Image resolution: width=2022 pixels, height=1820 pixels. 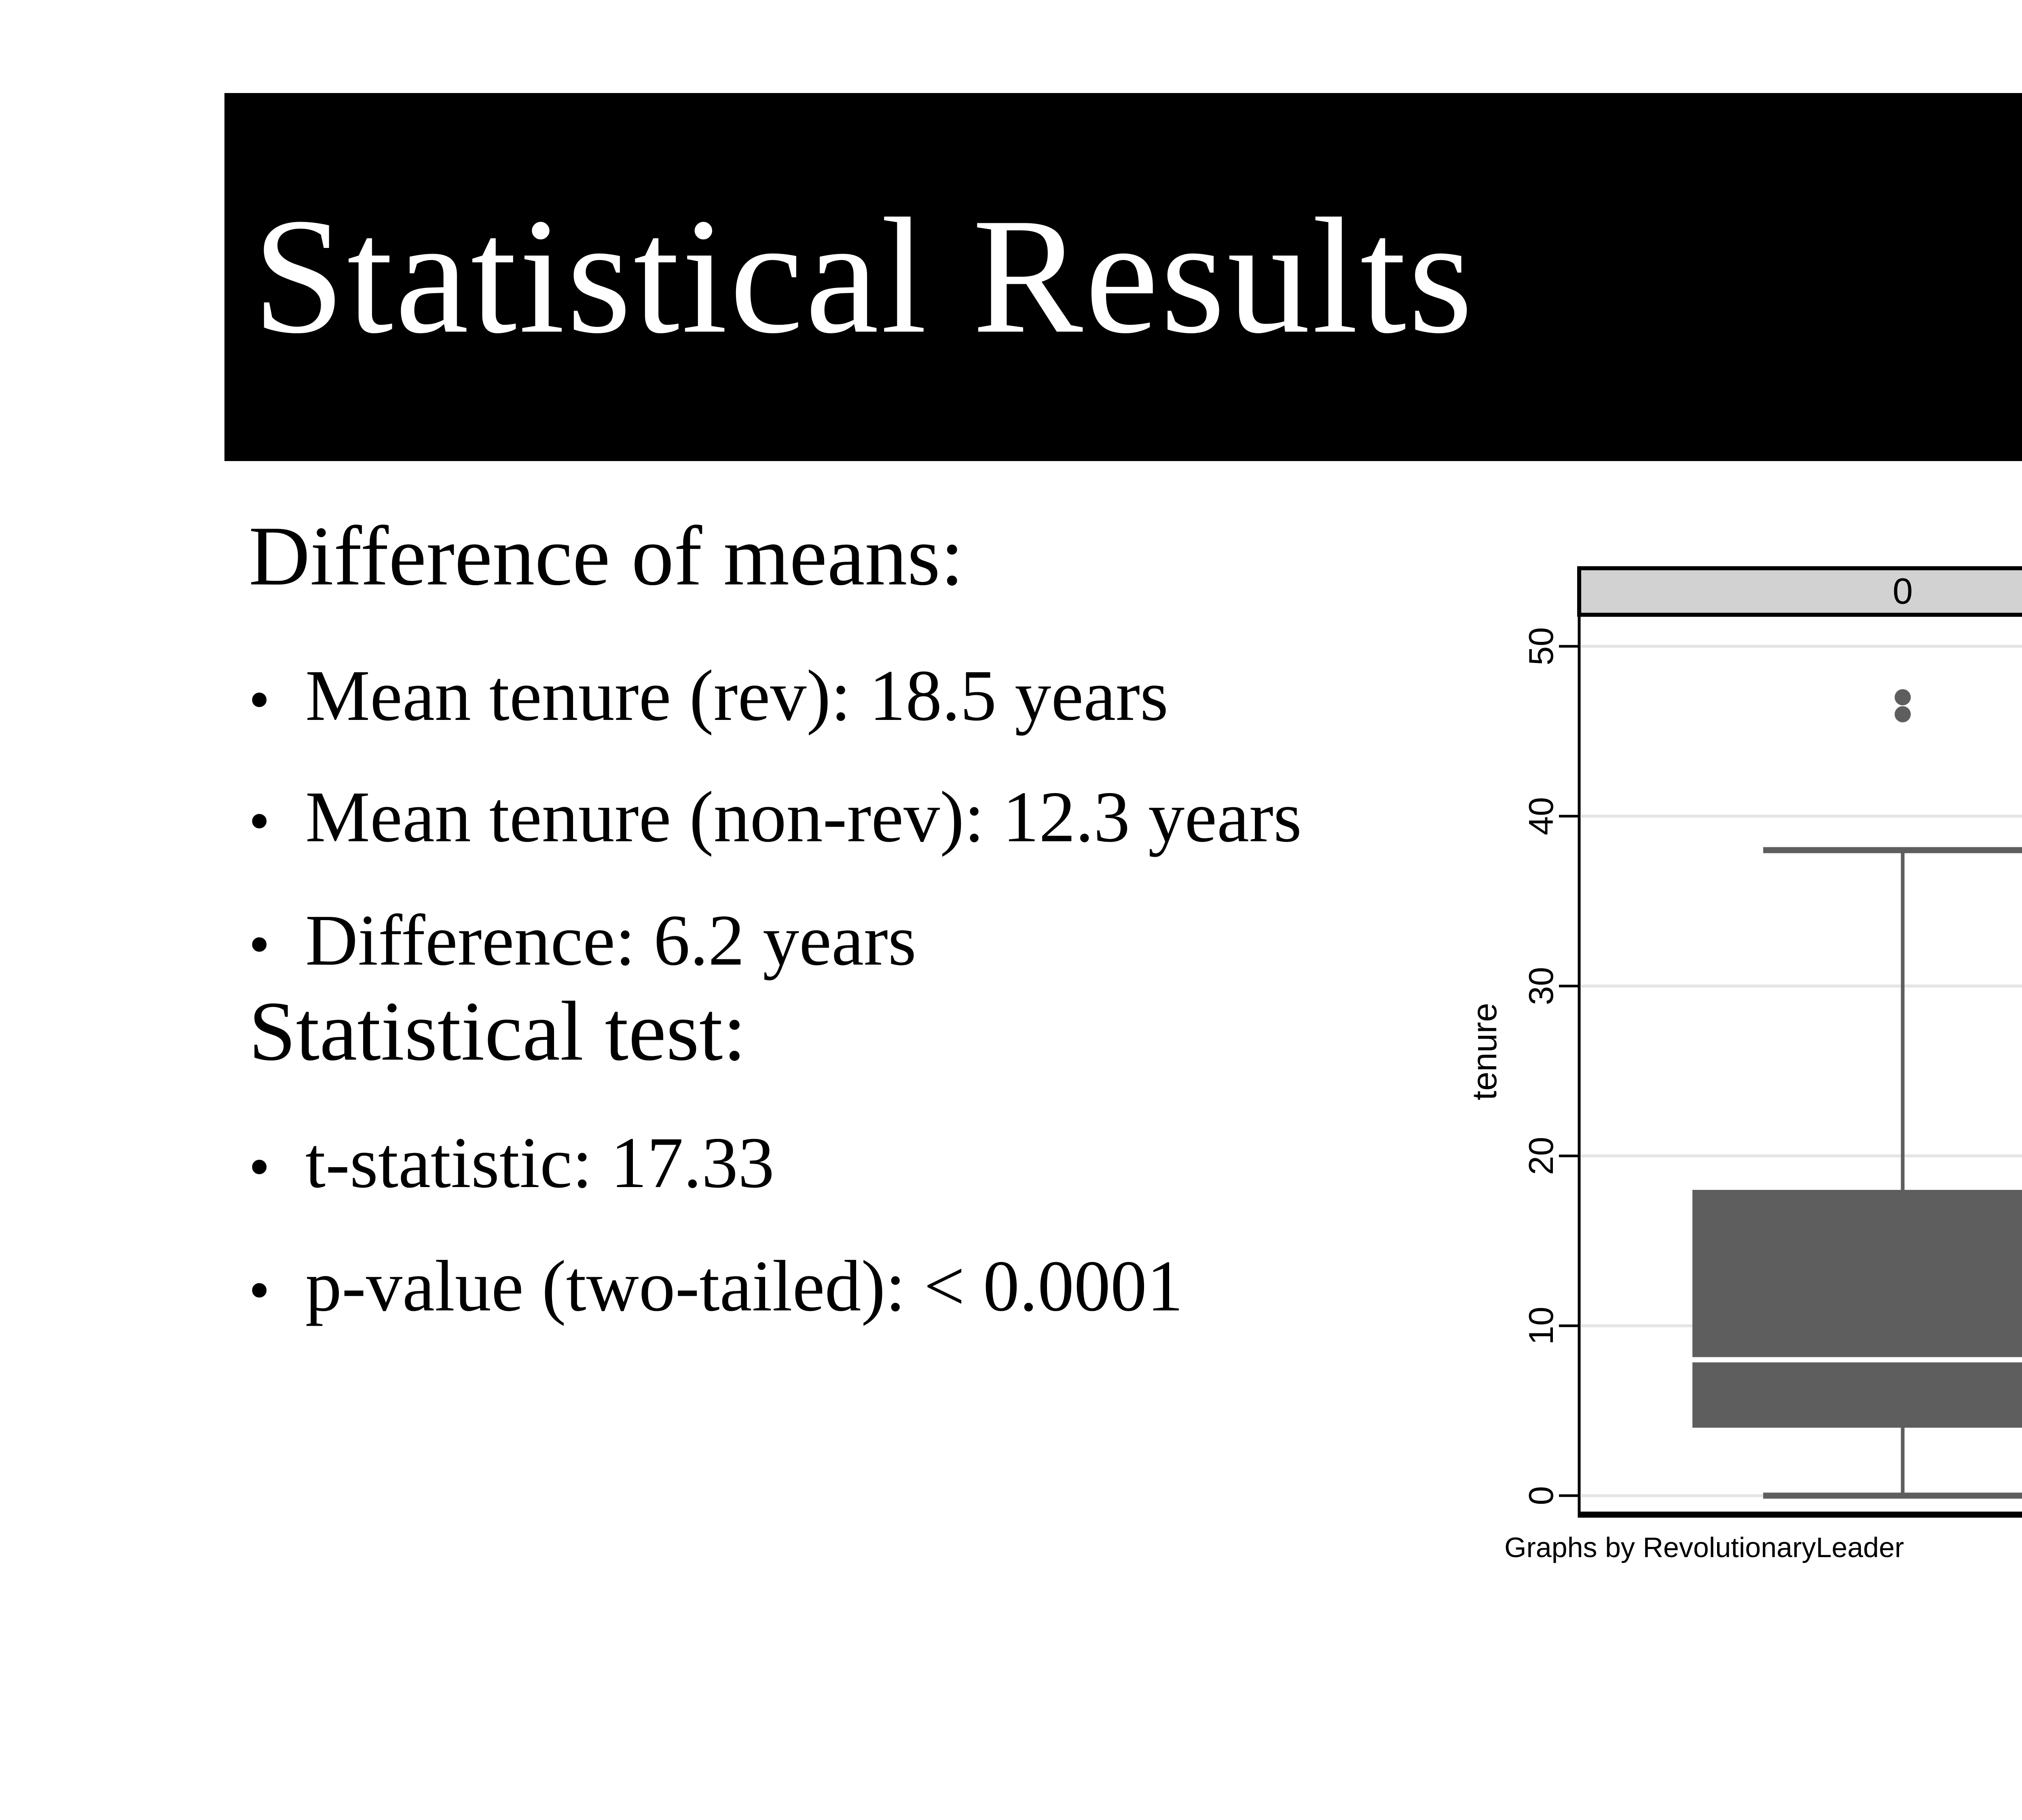 I want to click on y-axis-title: tenure, so click(x=1485, y=1051).